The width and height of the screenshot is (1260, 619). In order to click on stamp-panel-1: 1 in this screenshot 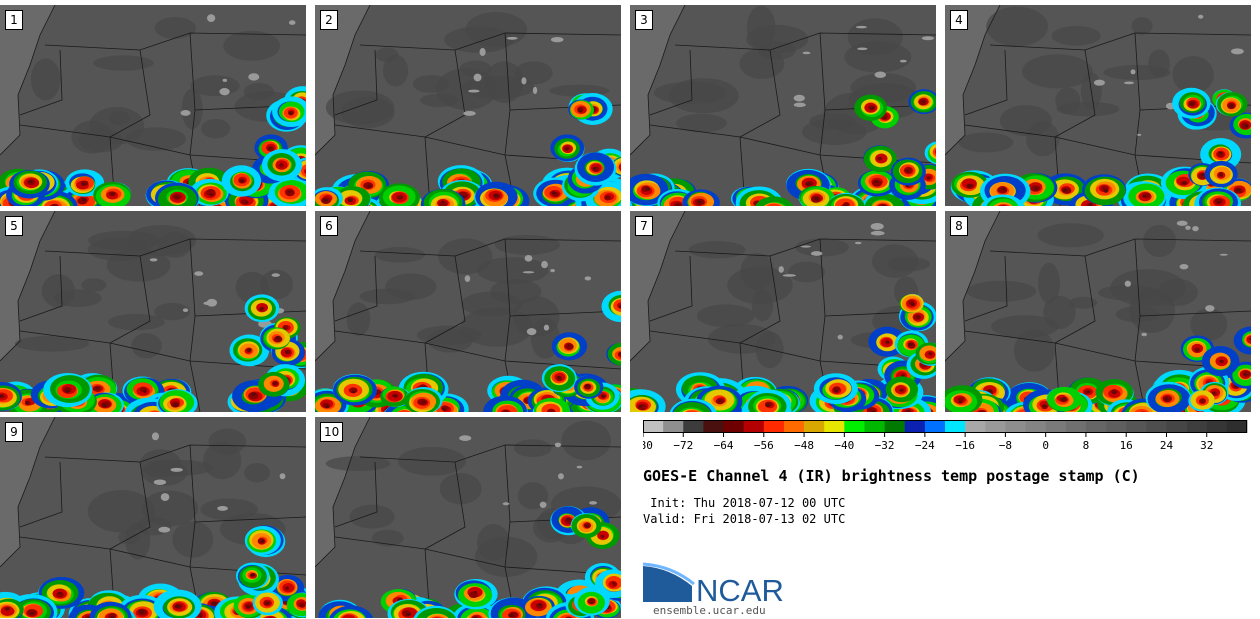, I will do `click(153, 105)`.